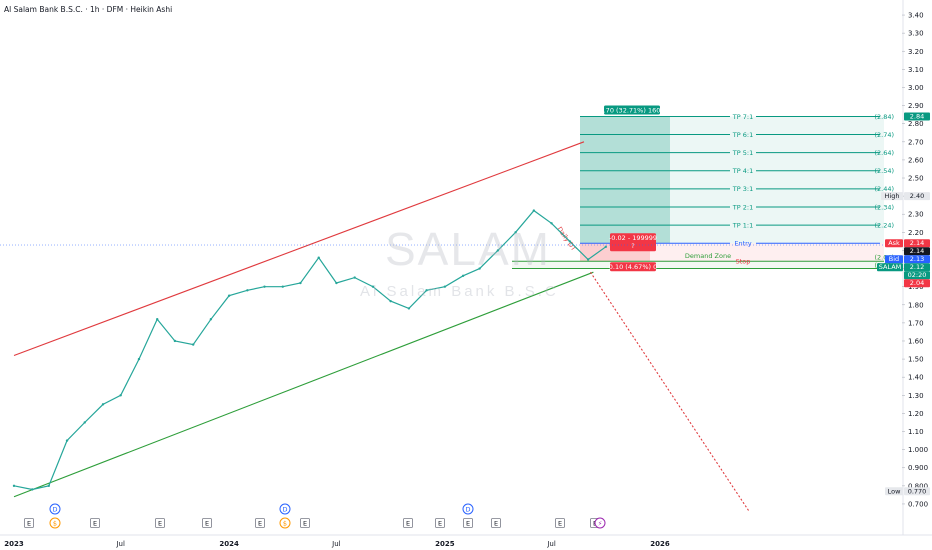  I want to click on price-tag-value: 2.13, so click(917, 259).